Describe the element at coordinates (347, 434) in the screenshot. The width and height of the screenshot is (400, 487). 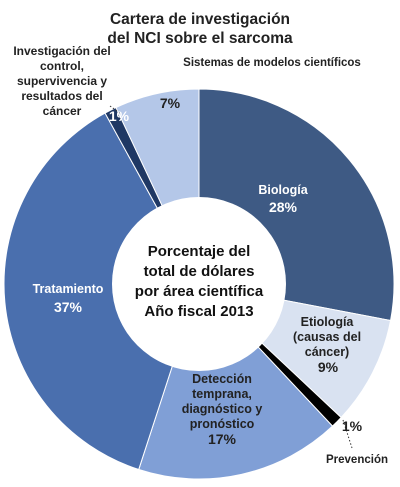
I see `leader-line` at that location.